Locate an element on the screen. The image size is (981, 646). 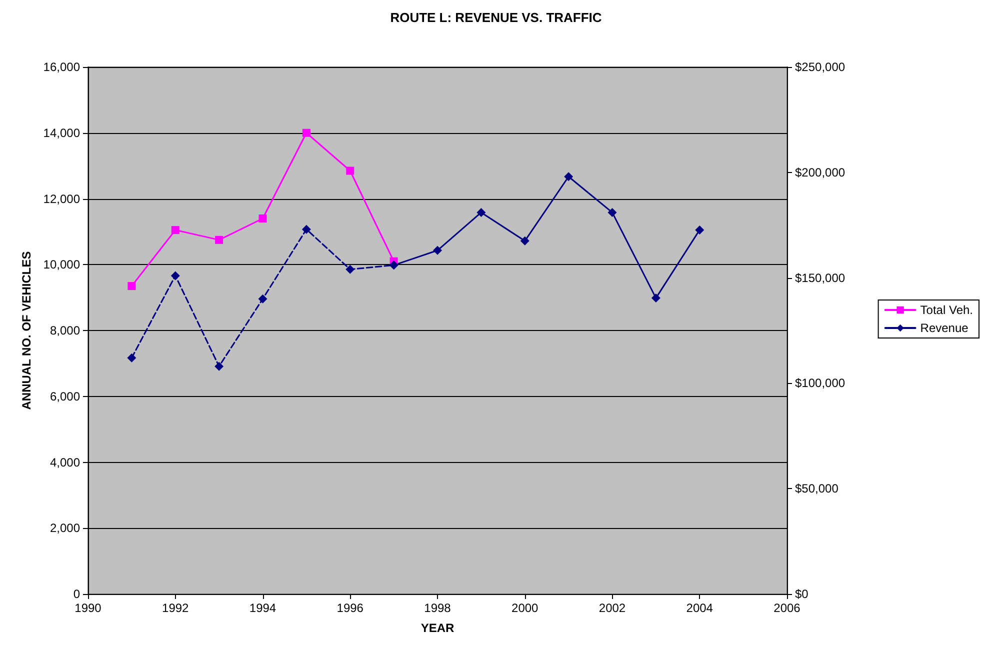
y2-tick-label: $250,000 is located at coordinates (820, 67).